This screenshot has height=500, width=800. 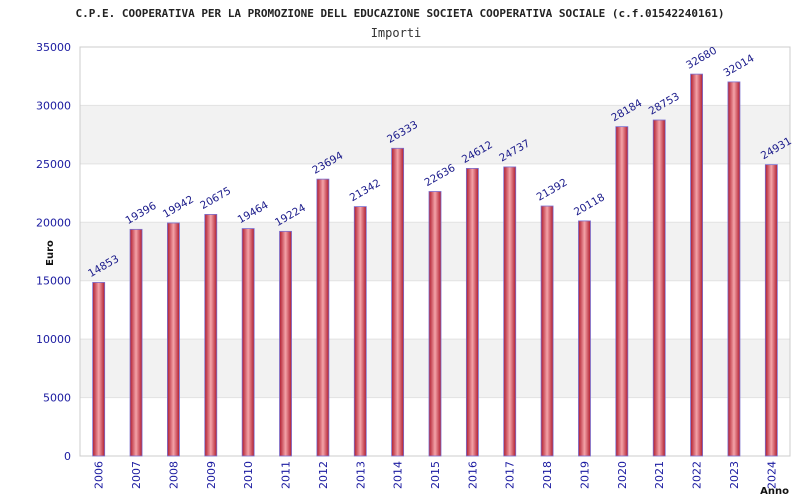 What do you see at coordinates (774, 491) in the screenshot?
I see `x-axis-label: Anno` at bounding box center [774, 491].